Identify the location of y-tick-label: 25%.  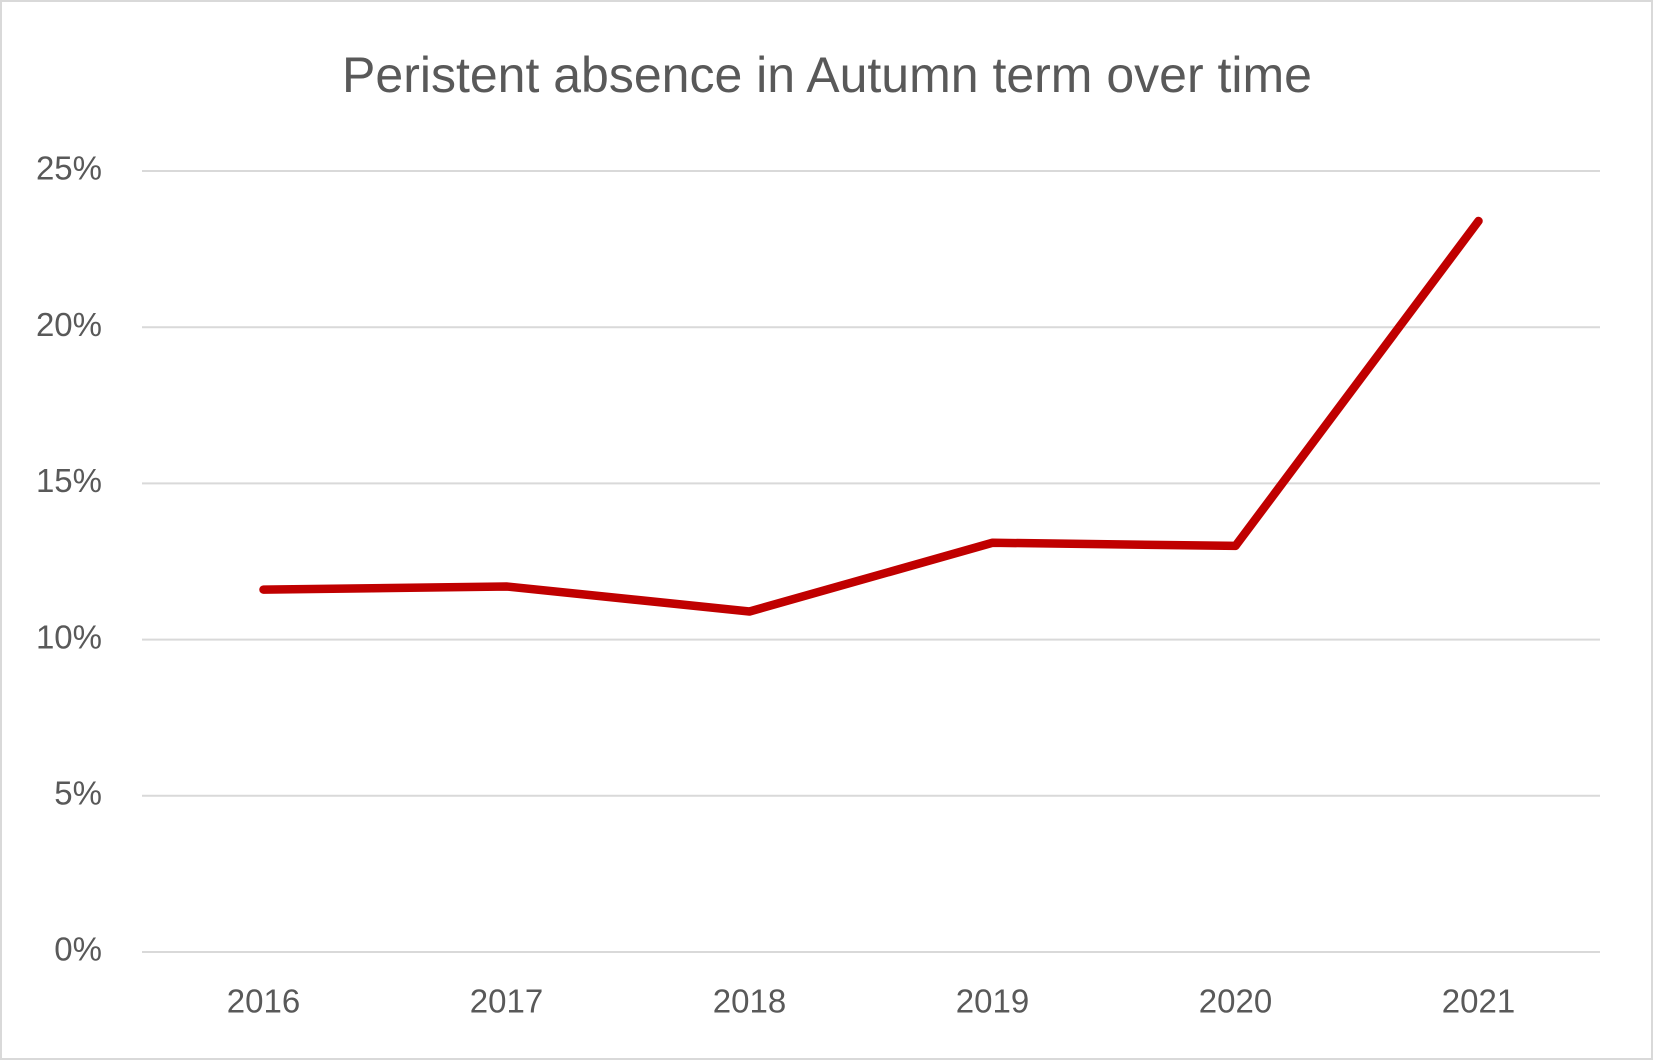
(69, 168).